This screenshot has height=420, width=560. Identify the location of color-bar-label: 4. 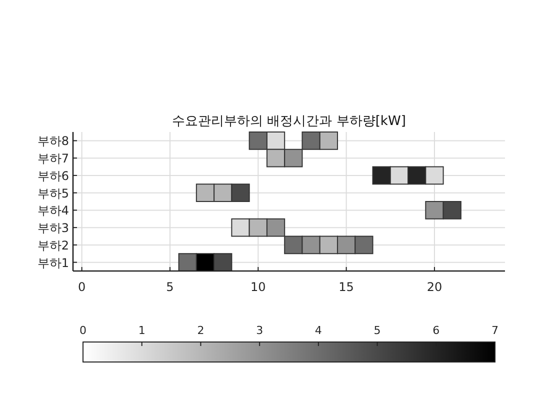
(318, 330).